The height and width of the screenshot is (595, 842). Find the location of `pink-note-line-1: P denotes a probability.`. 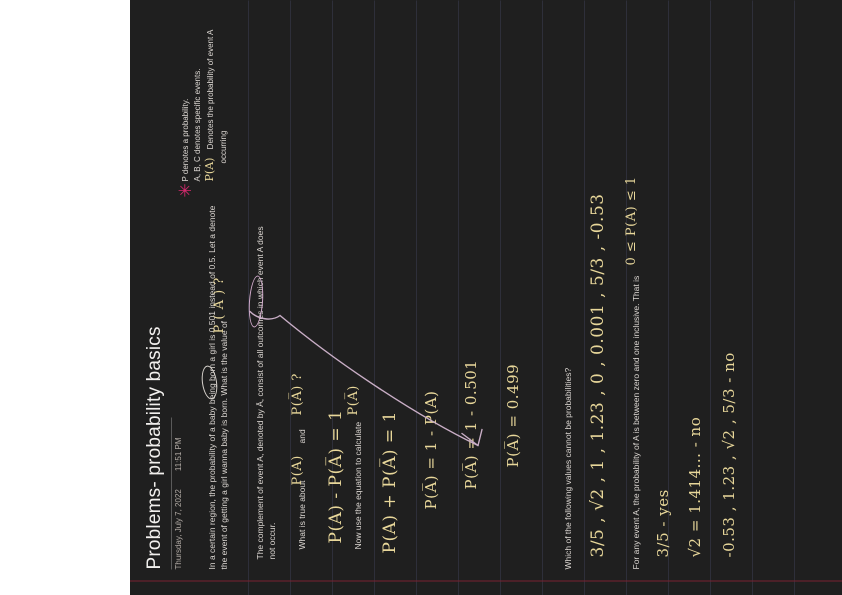

pink-note-line-1: P denotes a probability. is located at coordinates (185, 139).